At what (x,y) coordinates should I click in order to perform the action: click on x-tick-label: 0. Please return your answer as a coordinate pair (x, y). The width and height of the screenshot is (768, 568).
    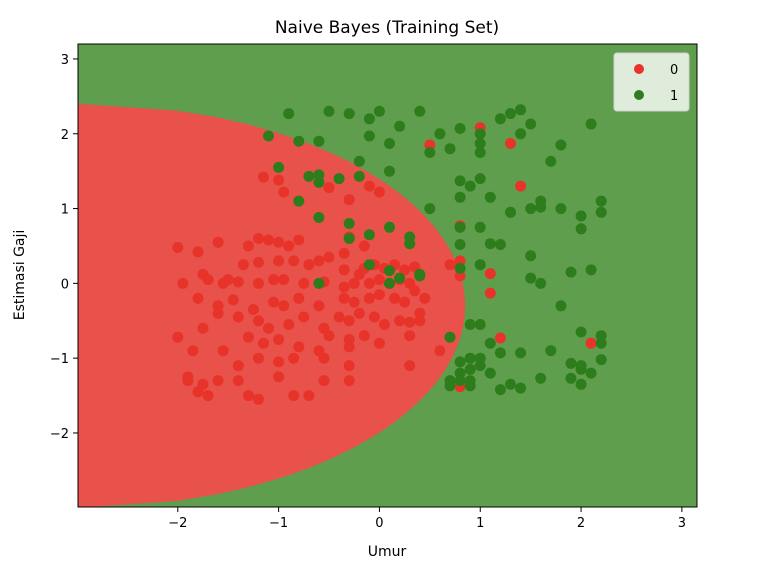
    Looking at the image, I should click on (379, 523).